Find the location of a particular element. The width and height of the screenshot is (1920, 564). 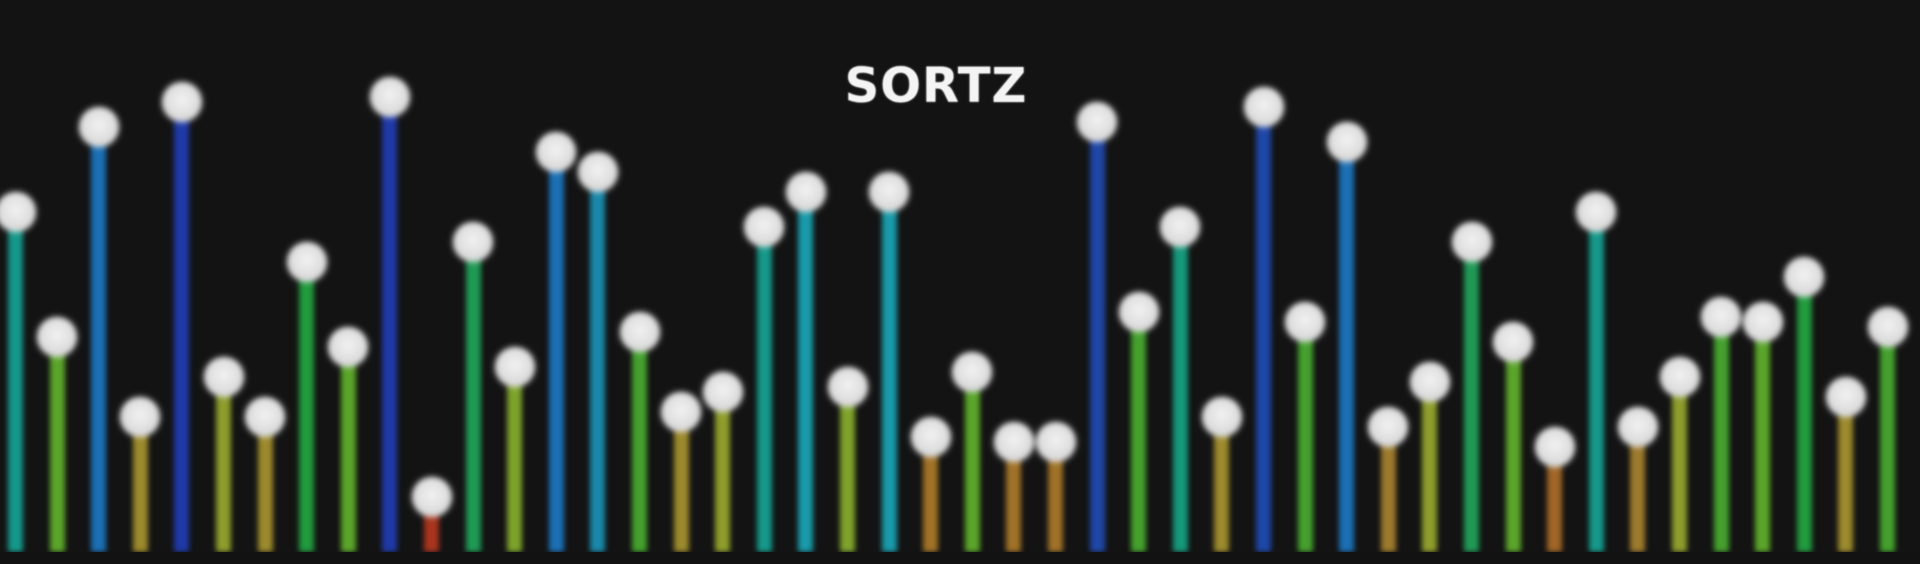

floor is located at coordinates (960, 558).